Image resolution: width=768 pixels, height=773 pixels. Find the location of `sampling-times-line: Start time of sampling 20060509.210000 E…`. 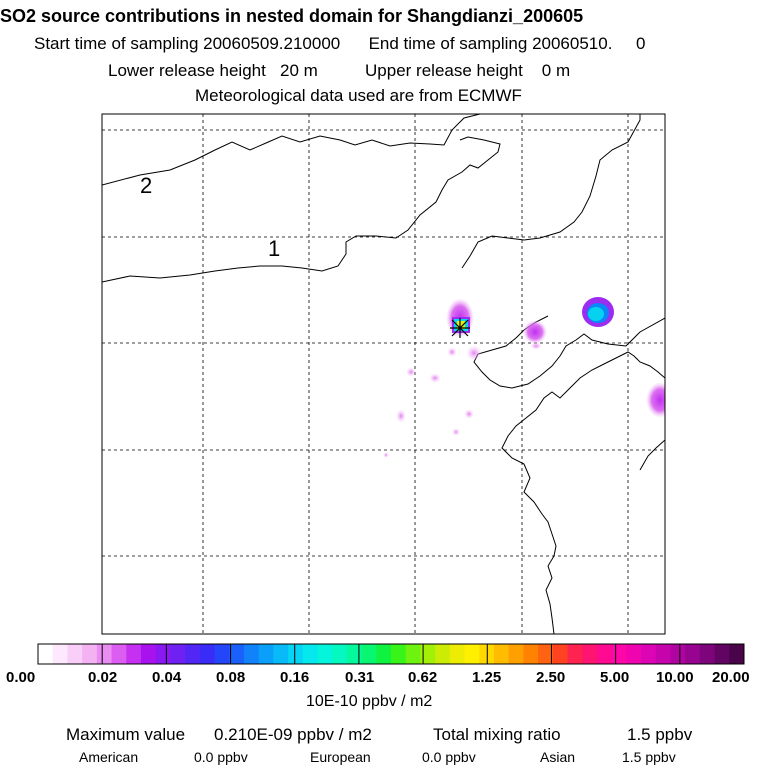

sampling-times-line: Start time of sampling 20060509.210000 E… is located at coordinates (340, 44).